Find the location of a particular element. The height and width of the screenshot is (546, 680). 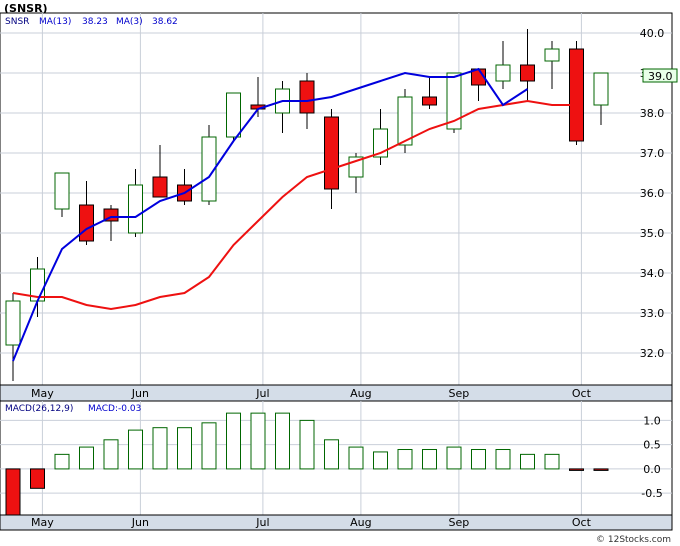

last-price-value: 39.0 is located at coordinates (660, 76).